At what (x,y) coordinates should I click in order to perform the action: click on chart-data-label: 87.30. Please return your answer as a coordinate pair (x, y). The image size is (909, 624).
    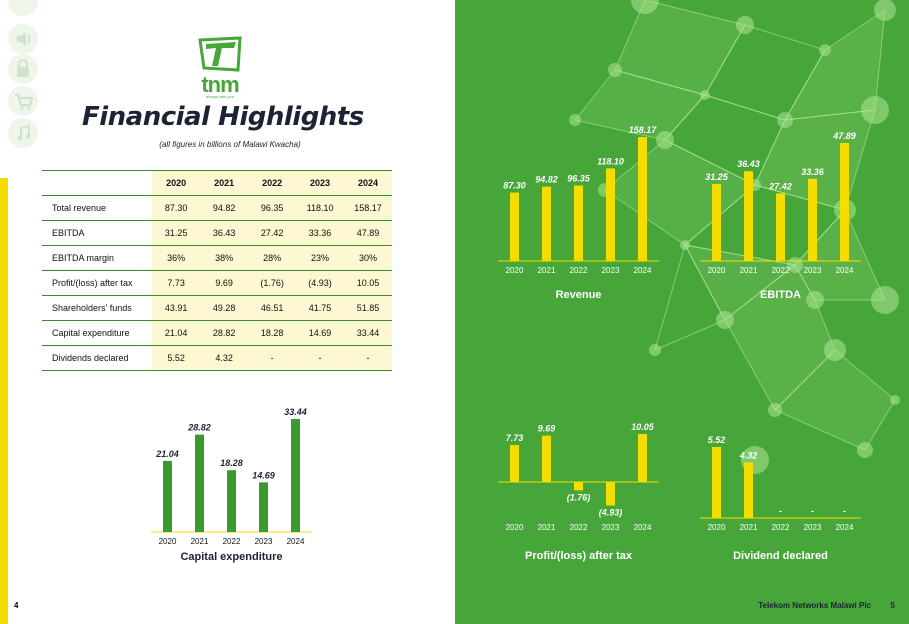
    Looking at the image, I should click on (514, 186).